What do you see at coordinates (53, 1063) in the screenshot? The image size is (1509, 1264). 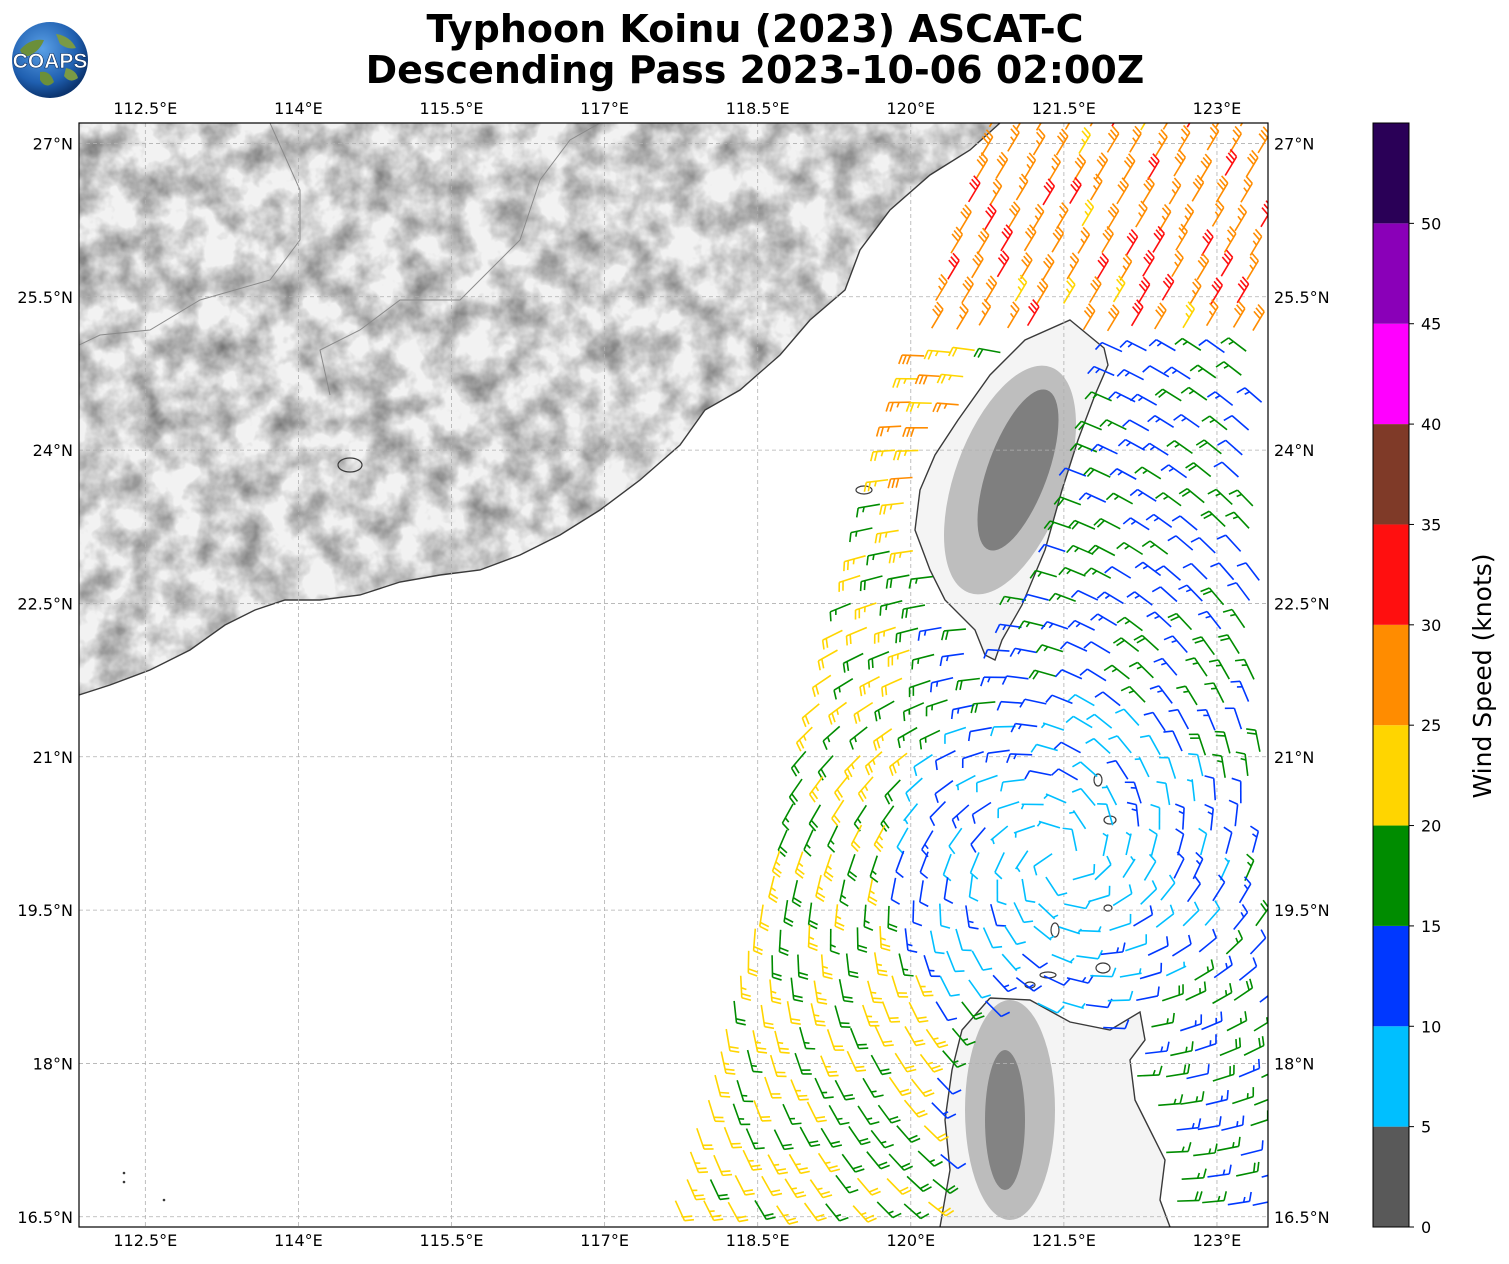 I see `lat-tick-label: 18°N` at bounding box center [53, 1063].